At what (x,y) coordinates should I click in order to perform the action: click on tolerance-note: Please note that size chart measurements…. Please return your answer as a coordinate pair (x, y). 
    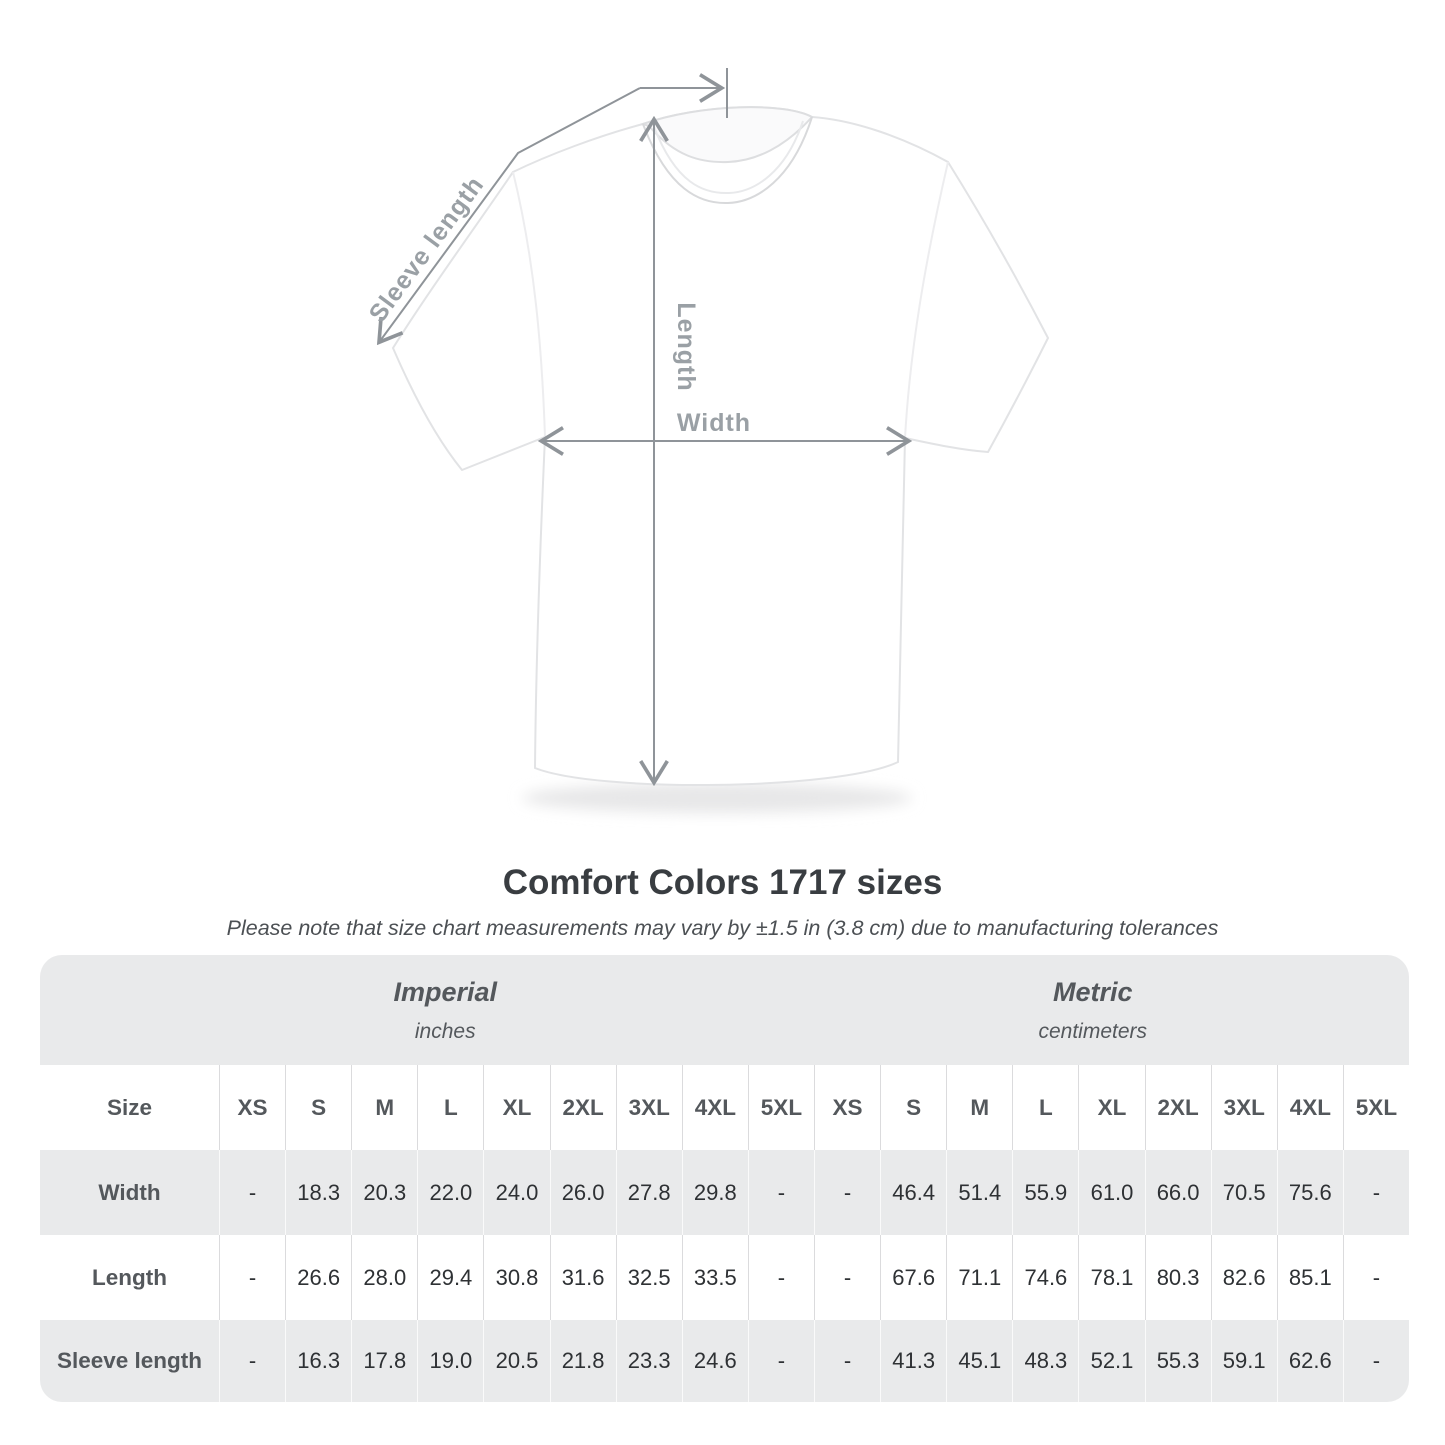
    Looking at the image, I should click on (722, 928).